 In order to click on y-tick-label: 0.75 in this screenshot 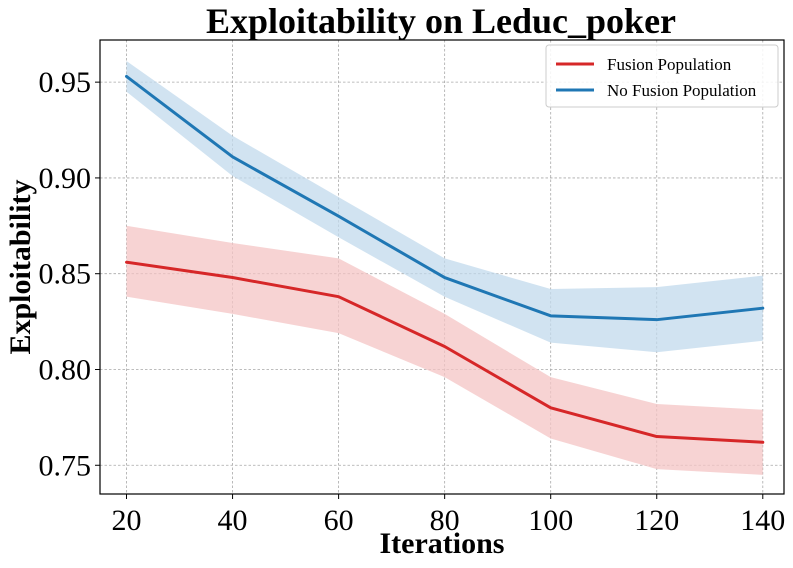, I will do `click(65, 465)`.